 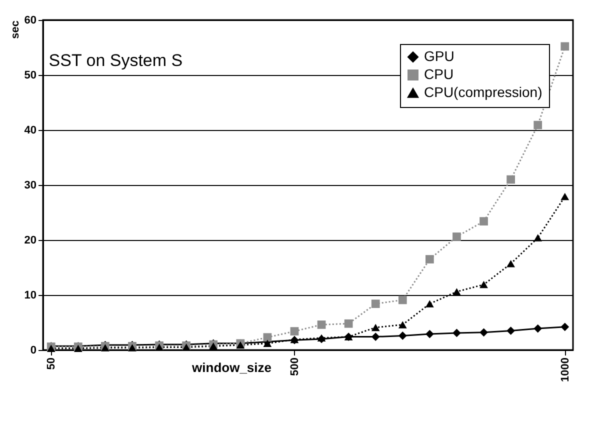 What do you see at coordinates (30, 76) in the screenshot?
I see `y-tick-label: 50` at bounding box center [30, 76].